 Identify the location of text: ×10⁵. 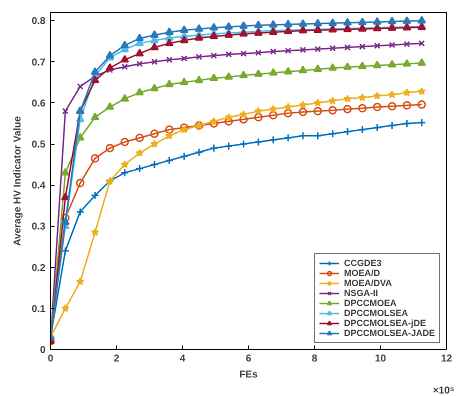
(443, 391).